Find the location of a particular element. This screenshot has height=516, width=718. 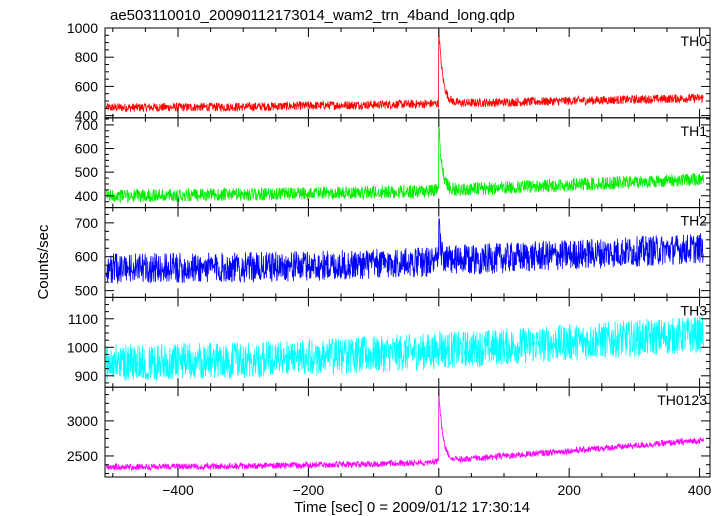

x-tick-label: −400 is located at coordinates (178, 490).